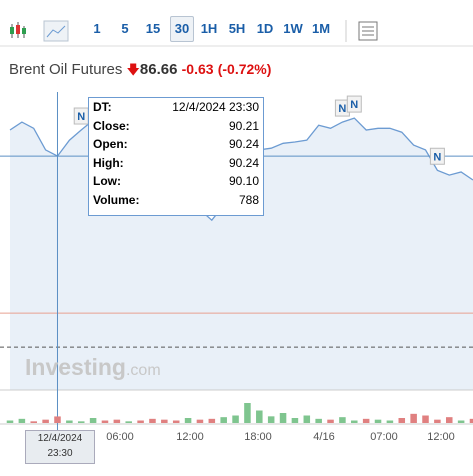 The image size is (473, 476). I want to click on table-icon-lines, so click(368, 31).